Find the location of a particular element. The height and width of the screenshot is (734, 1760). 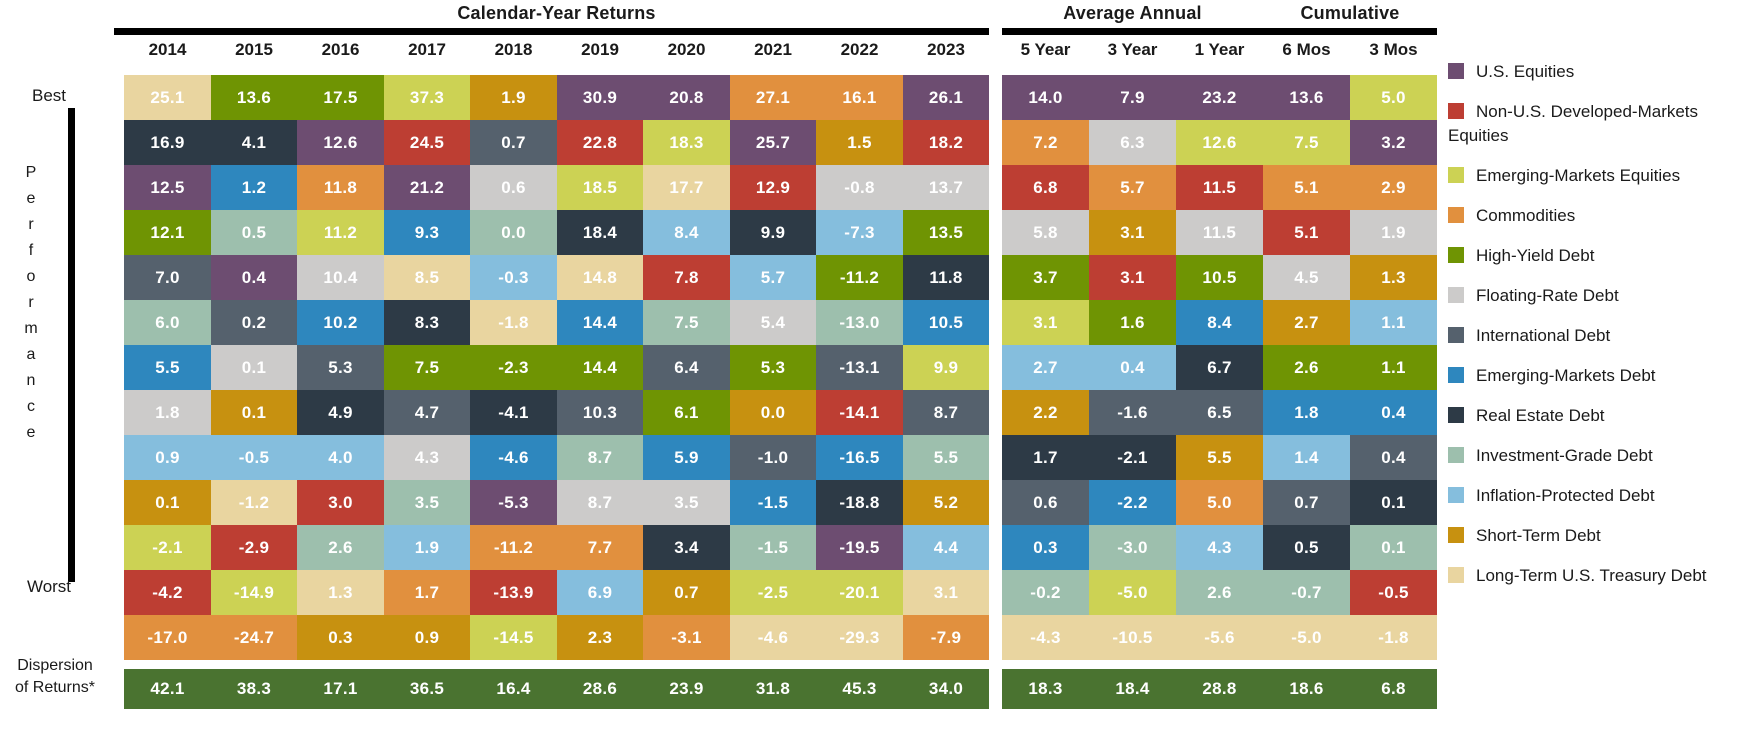

return-cell-6-mos-floating_rate: 4.5 is located at coordinates (1306, 277).